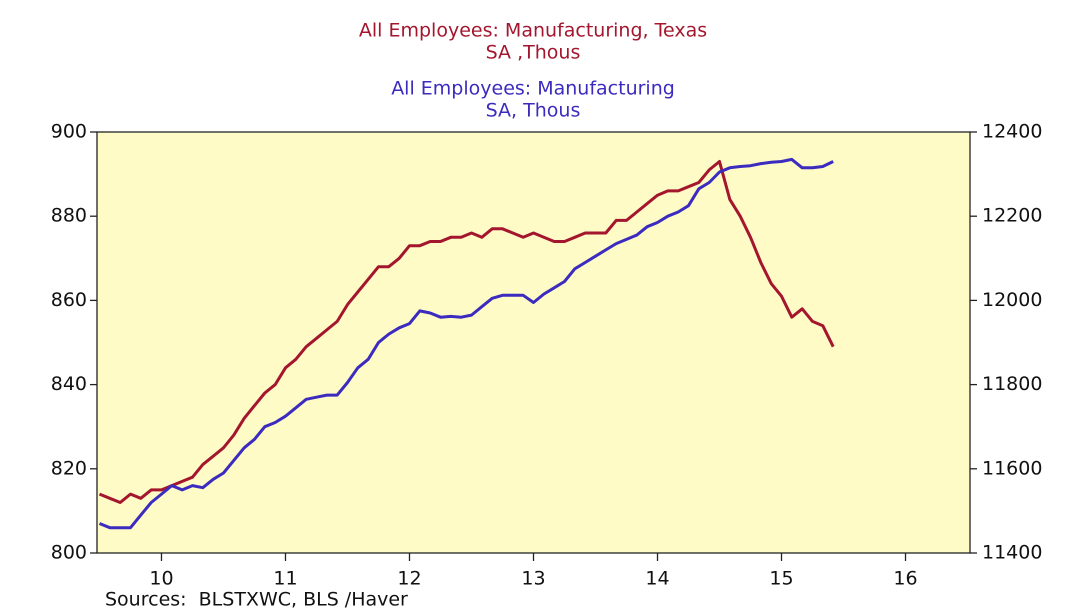  What do you see at coordinates (781, 579) in the screenshot?
I see `x-tick-label: 15` at bounding box center [781, 579].